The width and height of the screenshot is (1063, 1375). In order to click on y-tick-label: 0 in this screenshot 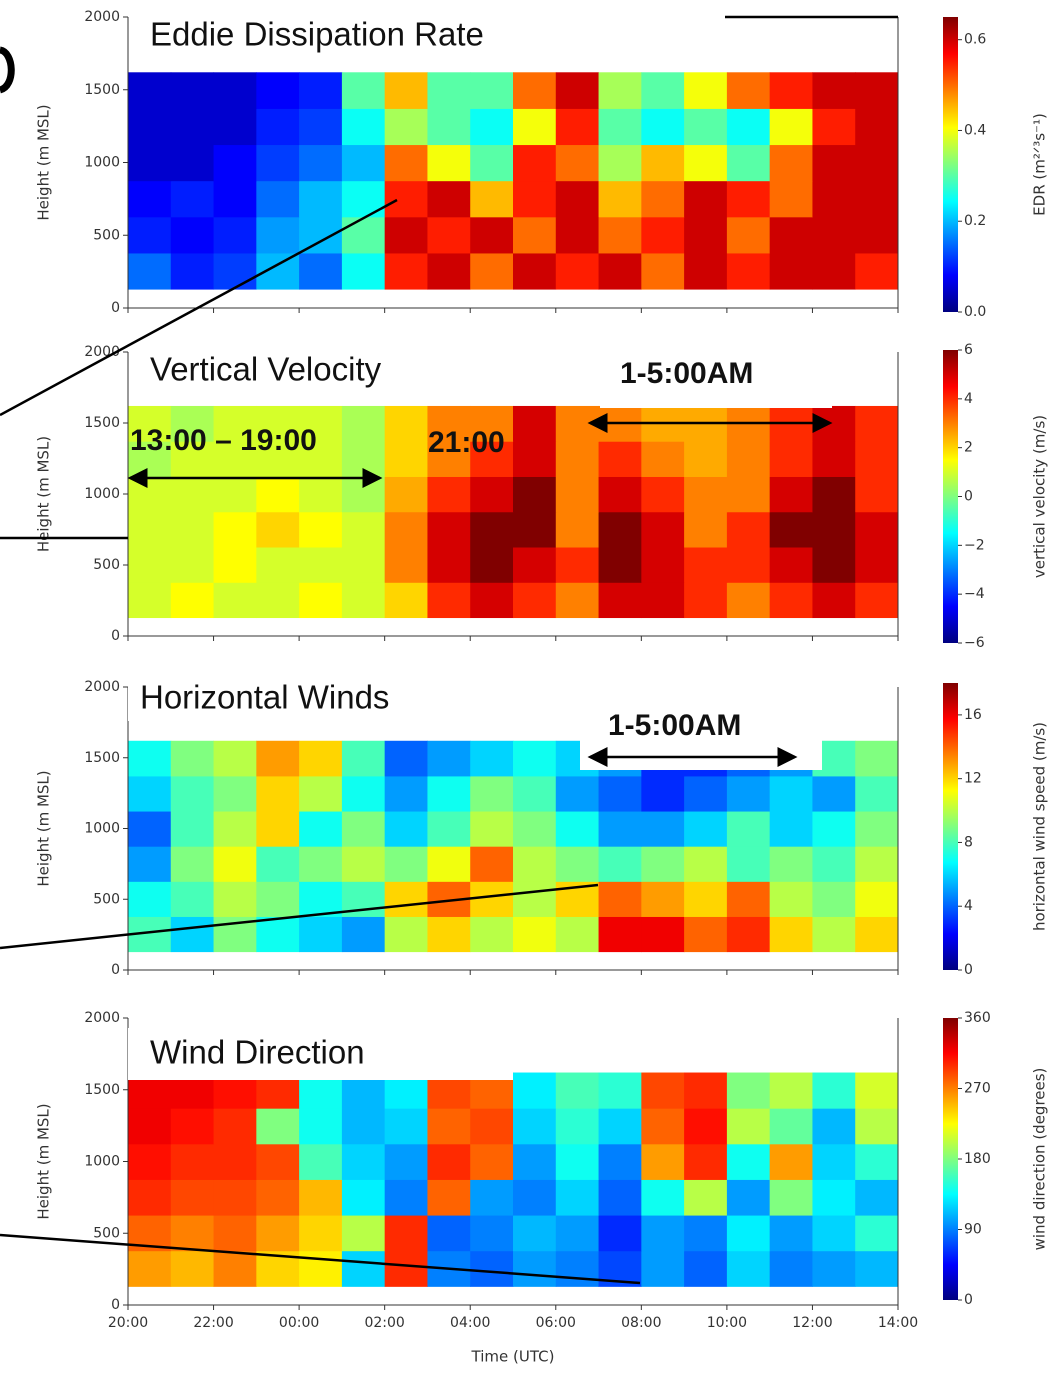, I will do `click(115, 636)`.